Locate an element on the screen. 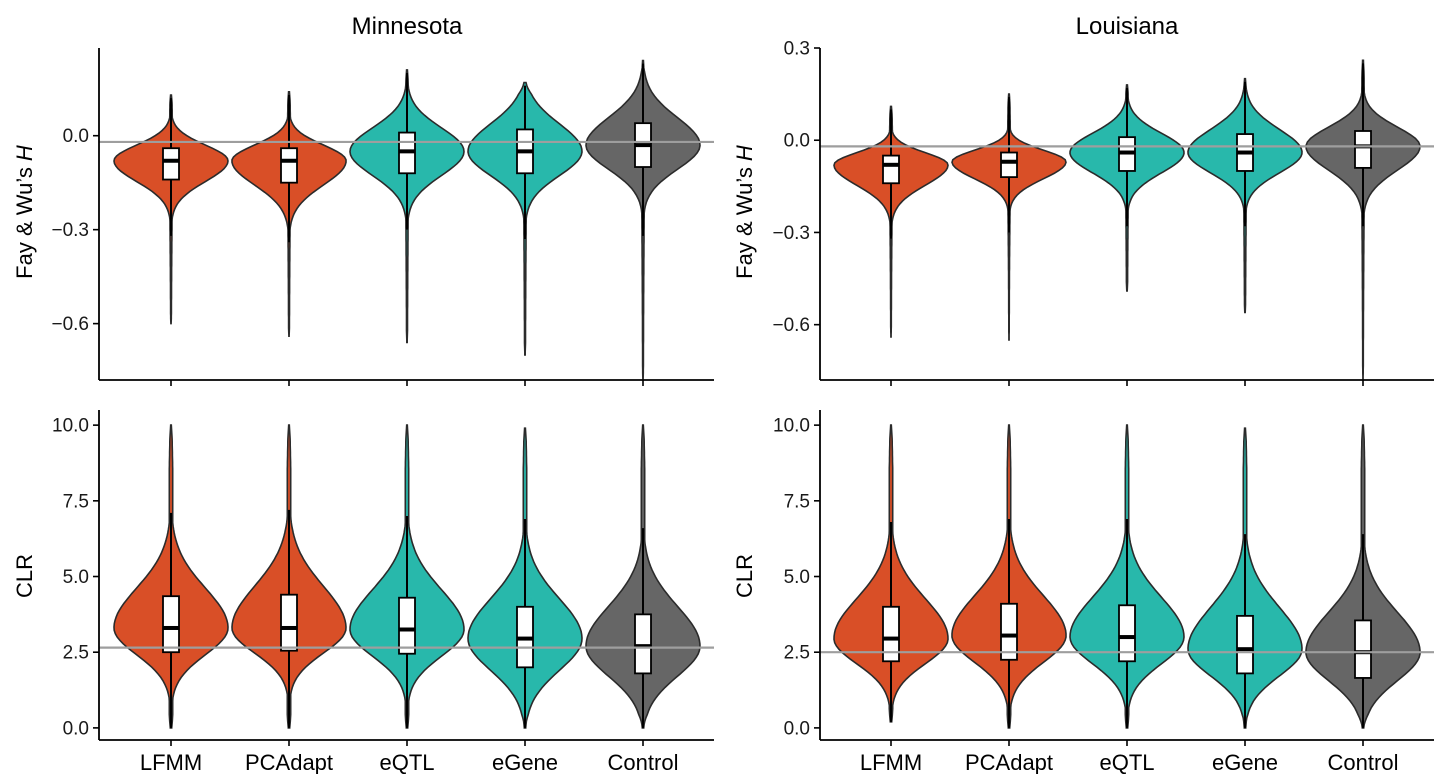  column-title-minnesota: Minnesota is located at coordinates (407, 26).